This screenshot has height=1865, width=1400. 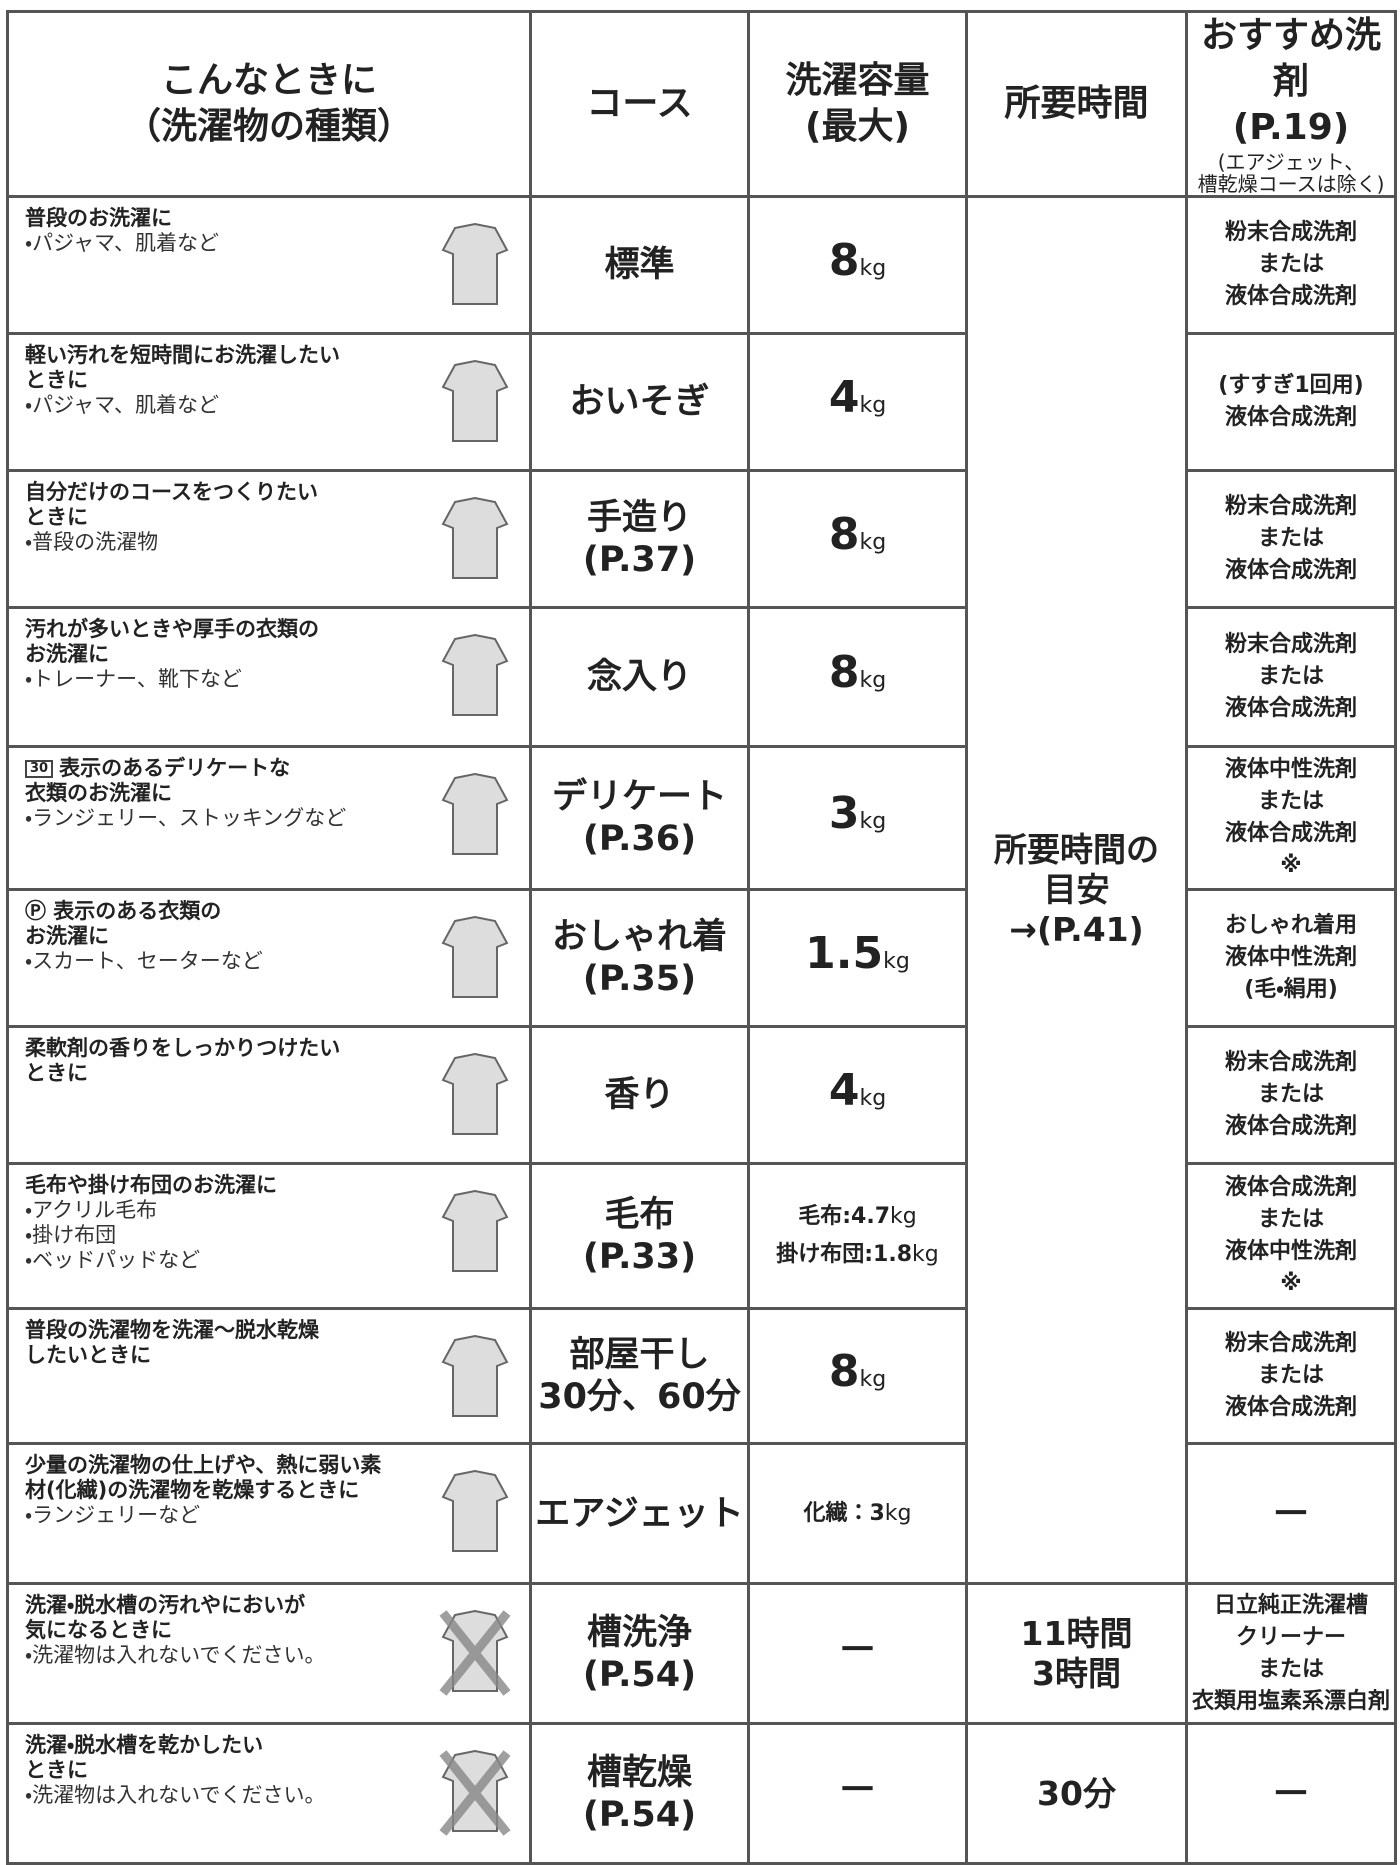 I want to click on course-cell: 手造り (P.37), so click(x=639, y=539).